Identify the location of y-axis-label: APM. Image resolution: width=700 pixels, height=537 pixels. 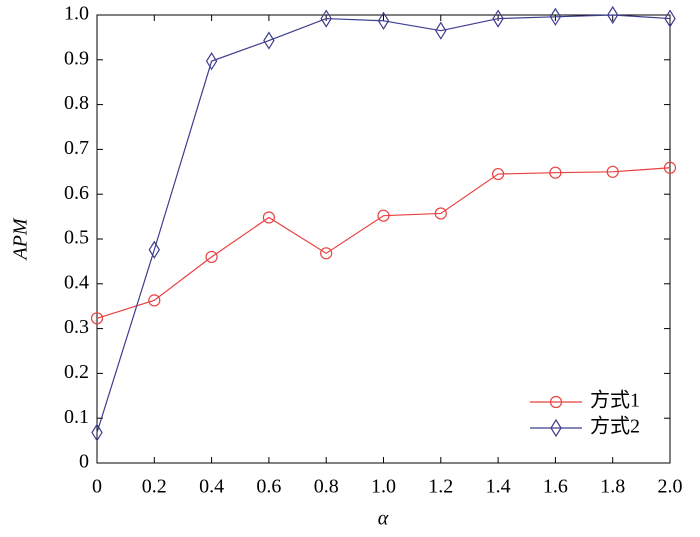
(21, 239).